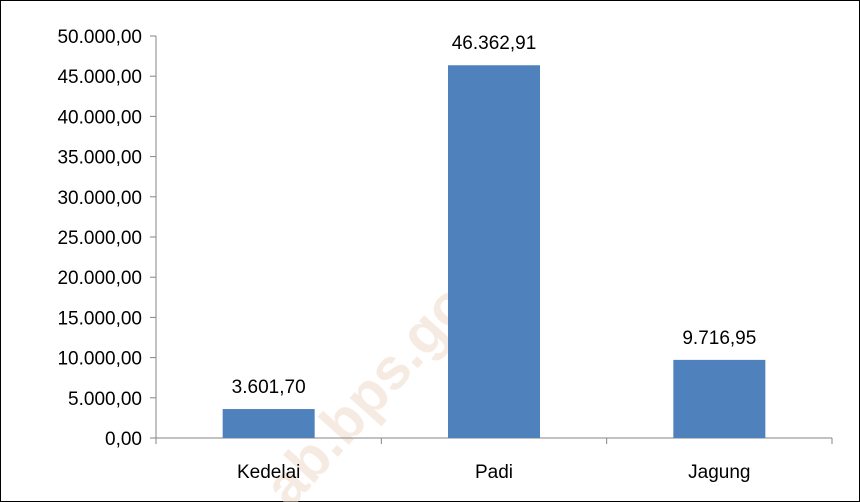  Describe the element at coordinates (99, 117) in the screenshot. I see `y-tick-label: 40.000,00` at that location.